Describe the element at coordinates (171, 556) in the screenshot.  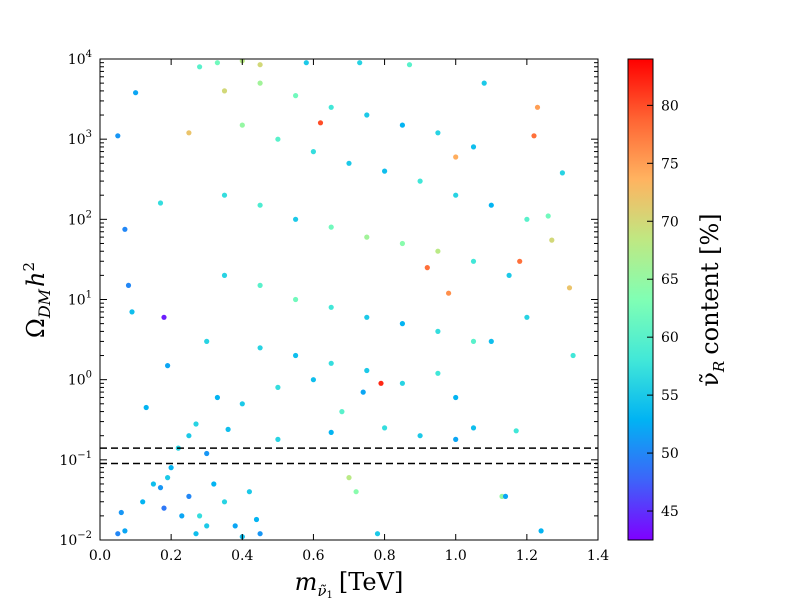
I see `x-tick-label: 0.2` at that location.